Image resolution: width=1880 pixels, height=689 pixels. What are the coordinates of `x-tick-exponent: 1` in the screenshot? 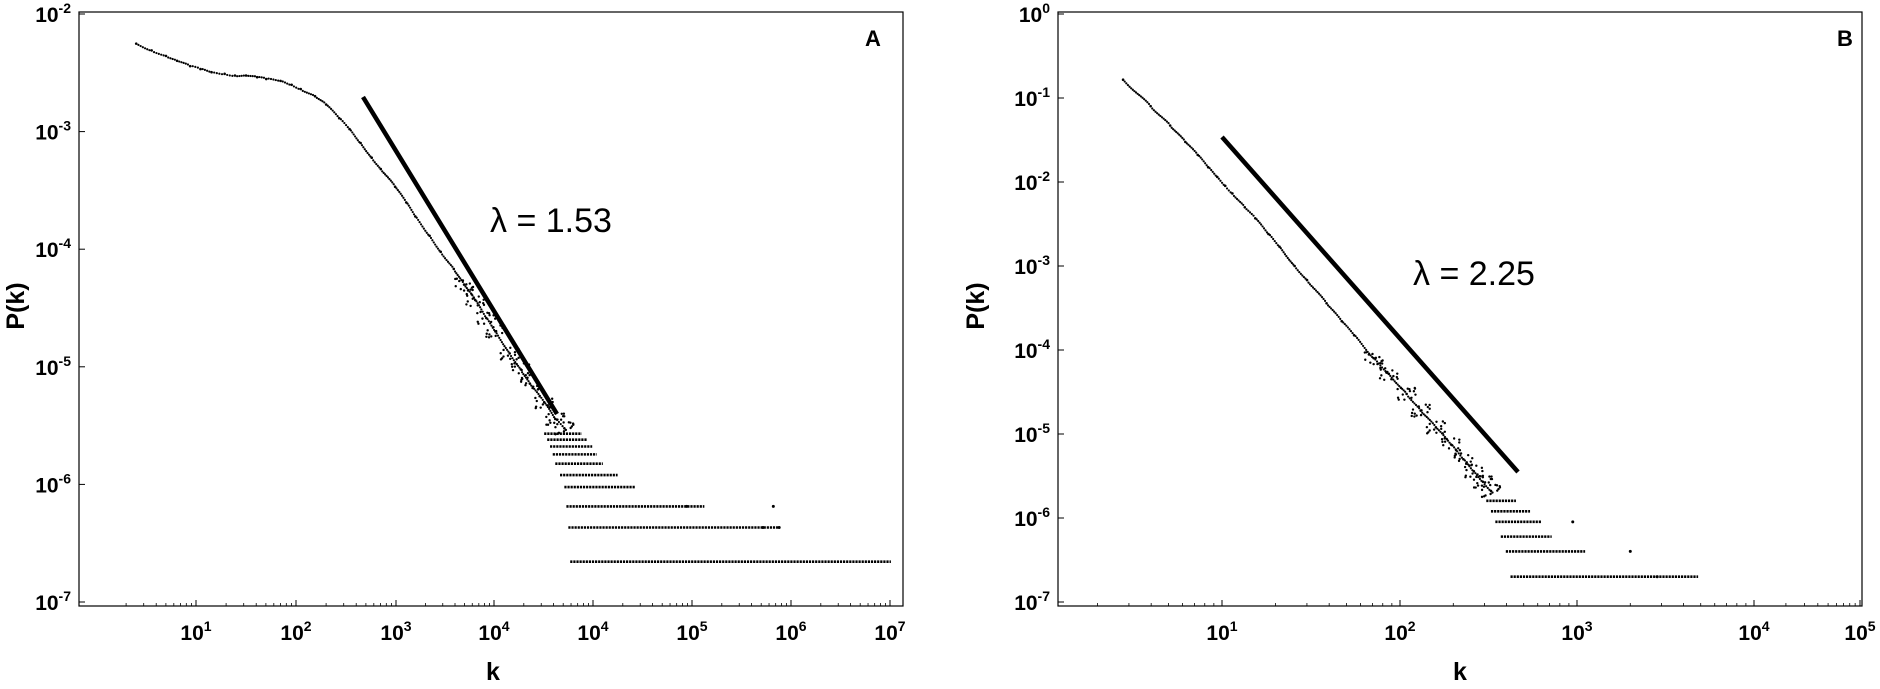 It's located at (1234, 626).